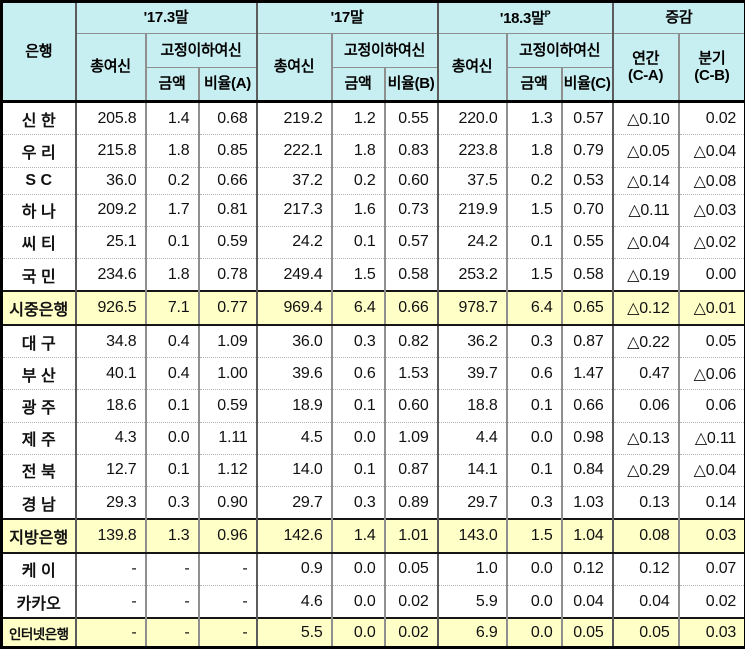 The width and height of the screenshot is (745, 649). Describe the element at coordinates (110, 117) in the screenshot. I see `value-cell: 205.8` at that location.